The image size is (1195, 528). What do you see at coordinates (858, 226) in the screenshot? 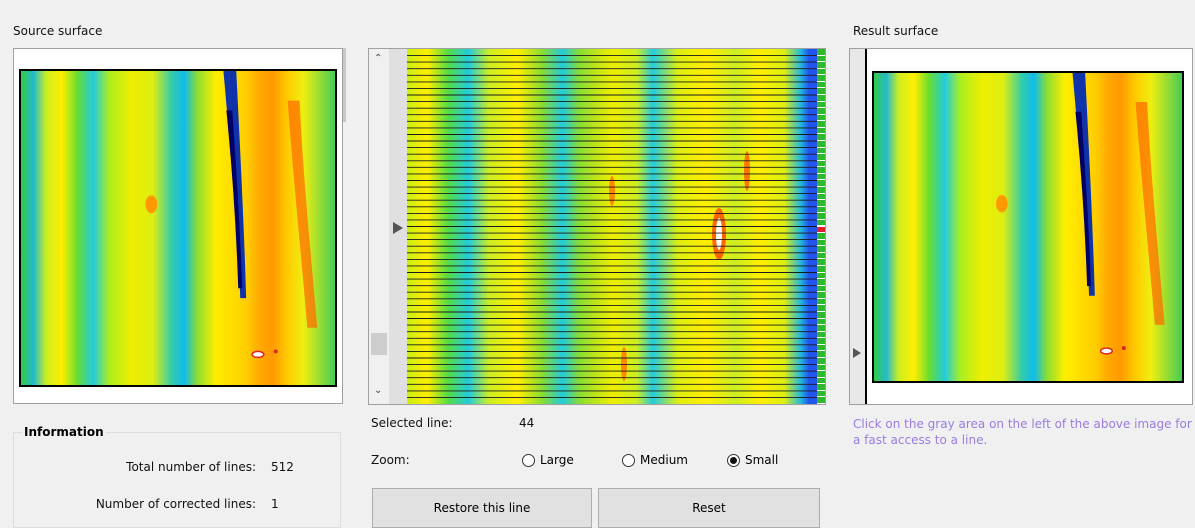
I see `result-line-selector-strip` at bounding box center [858, 226].